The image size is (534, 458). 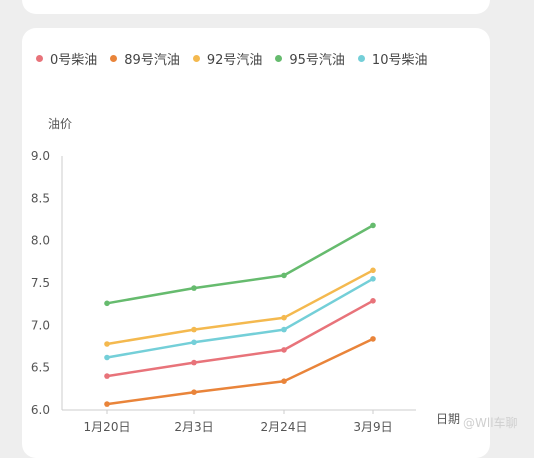 I want to click on legend-item: 95号汽油, so click(x=310, y=58).